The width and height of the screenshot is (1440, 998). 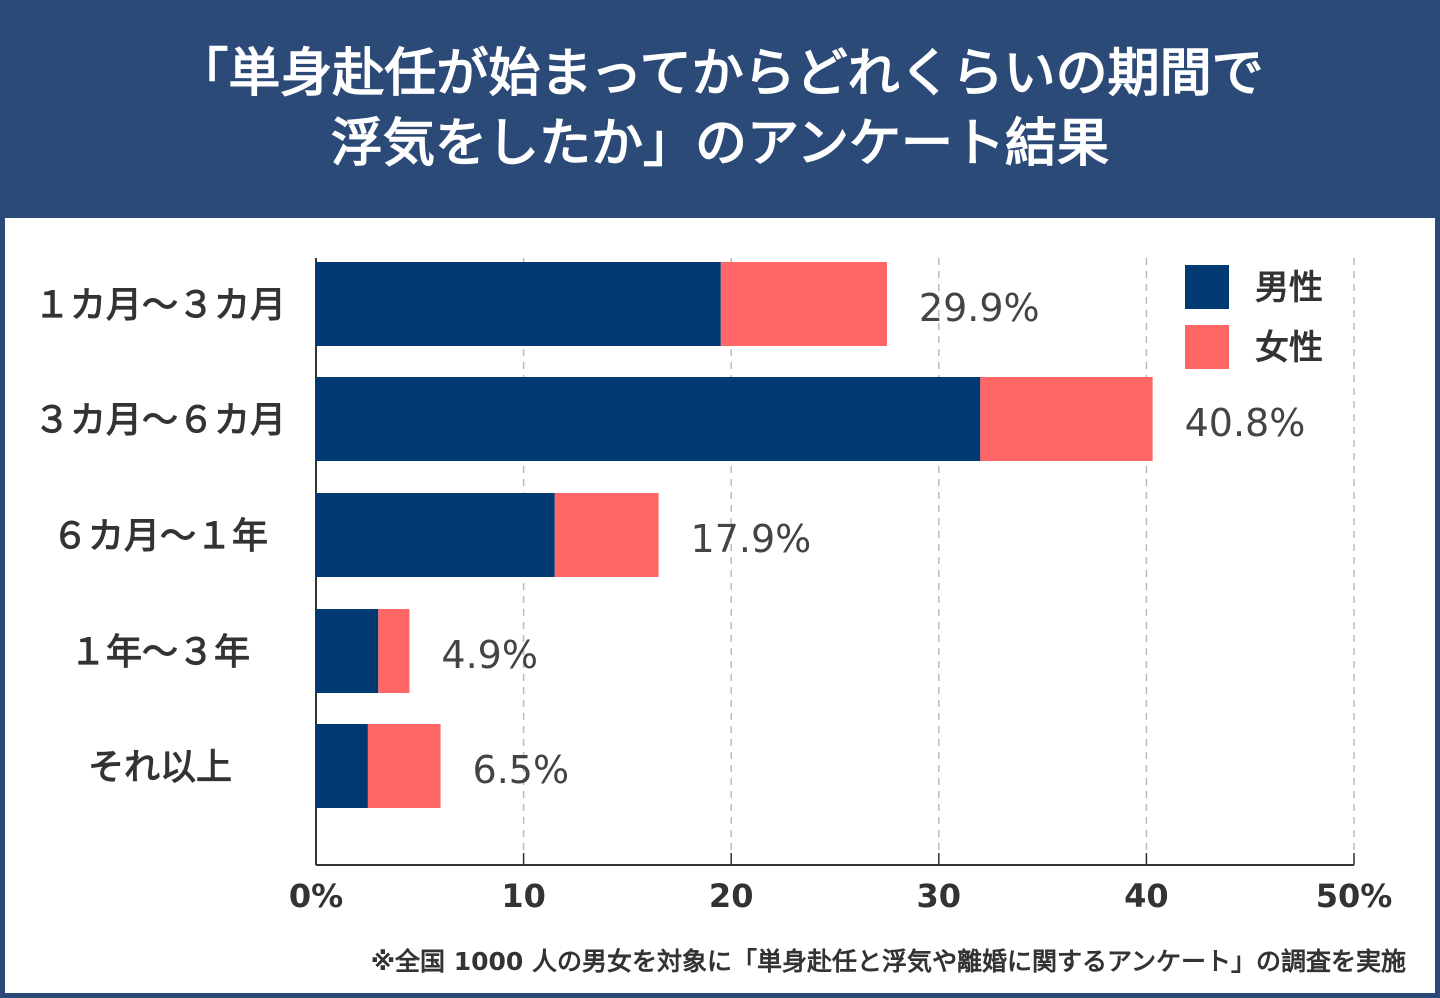 I want to click on data-label: 6.5%, so click(x=521, y=770).